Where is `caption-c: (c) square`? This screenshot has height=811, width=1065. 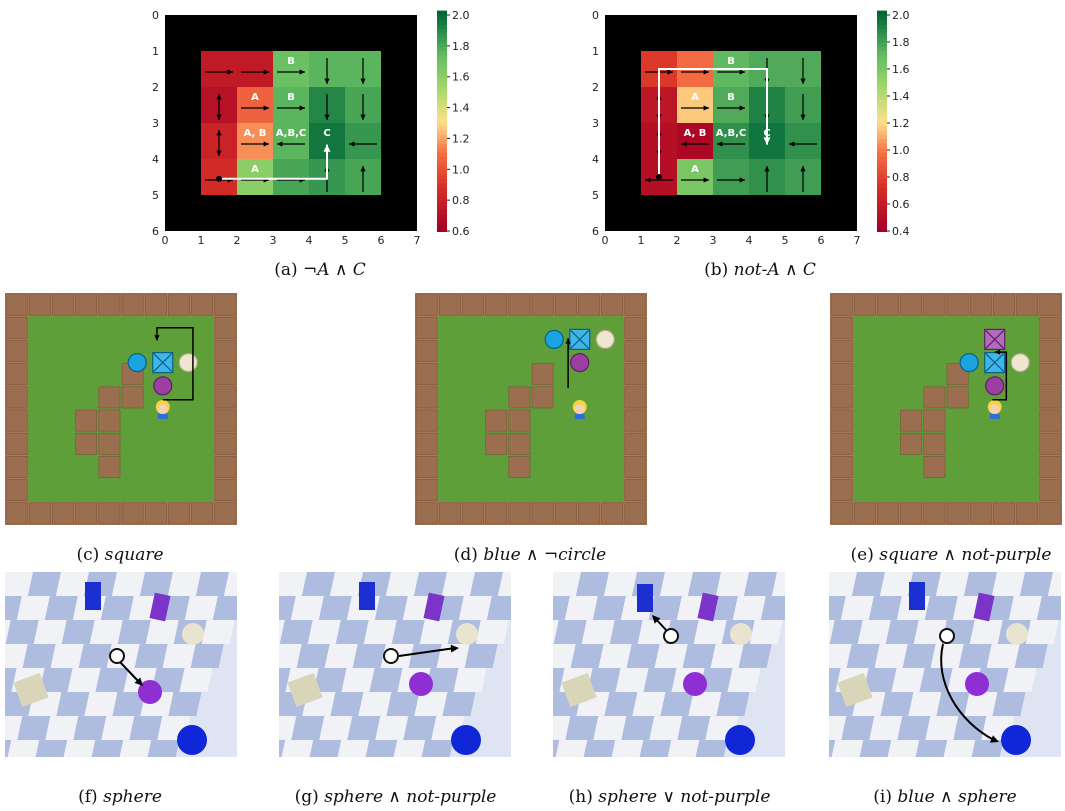
caption-c: (c) square is located at coordinates (120, 555).